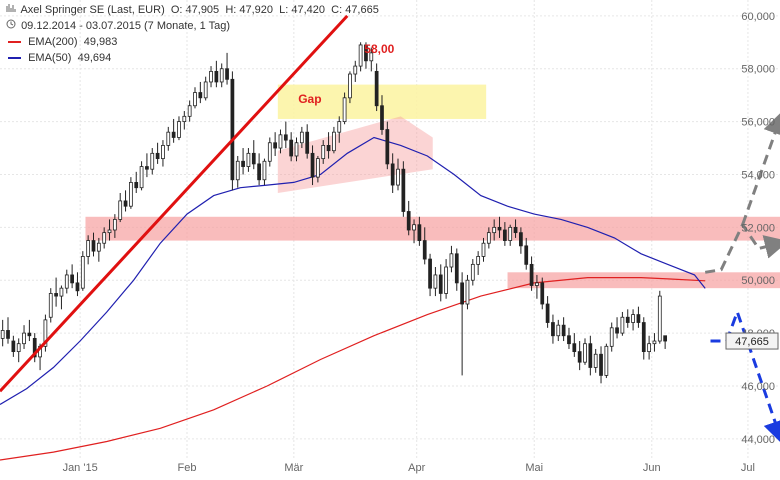 Image resolution: width=780 pixels, height=480 pixels. What do you see at coordinates (94, 58) in the screenshot?
I see `ema50-value: 49,694` at bounding box center [94, 58].